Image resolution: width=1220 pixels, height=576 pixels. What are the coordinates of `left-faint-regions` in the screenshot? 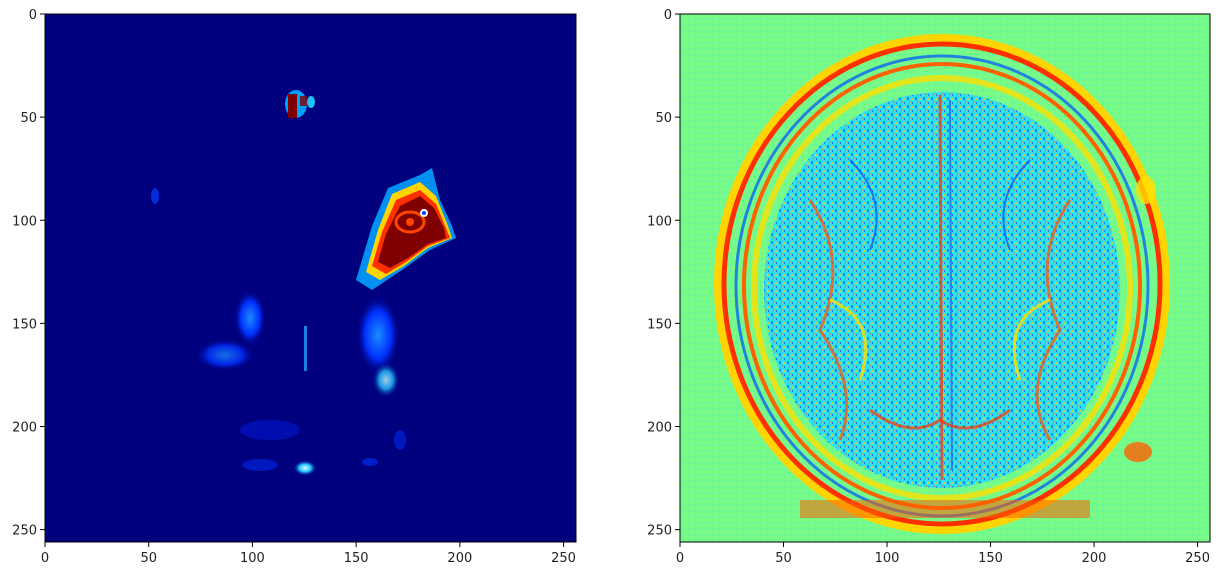 It's located at (278, 332).